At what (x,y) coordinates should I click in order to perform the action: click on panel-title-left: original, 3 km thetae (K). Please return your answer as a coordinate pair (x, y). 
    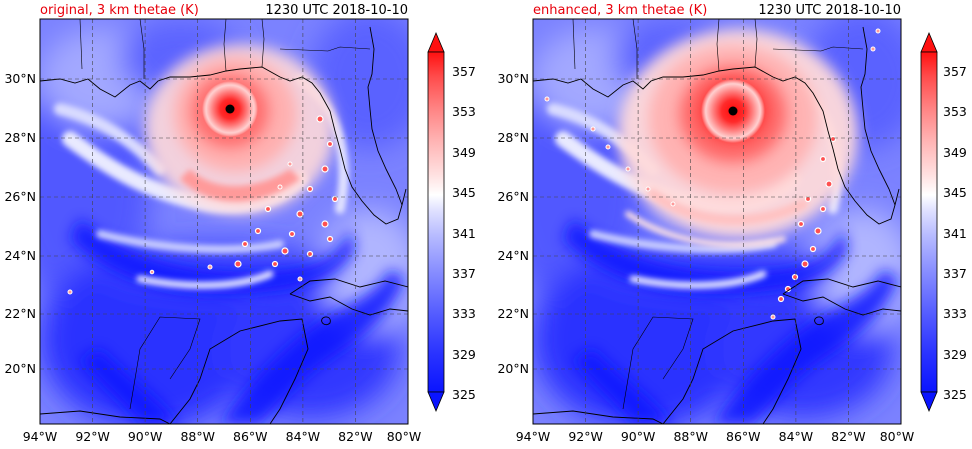
    Looking at the image, I should click on (119, 10).